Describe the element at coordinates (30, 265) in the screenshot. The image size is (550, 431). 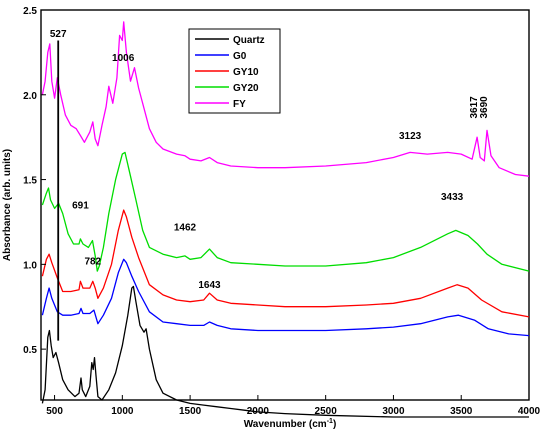
I see `y-tick-label-1: 1.0` at that location.